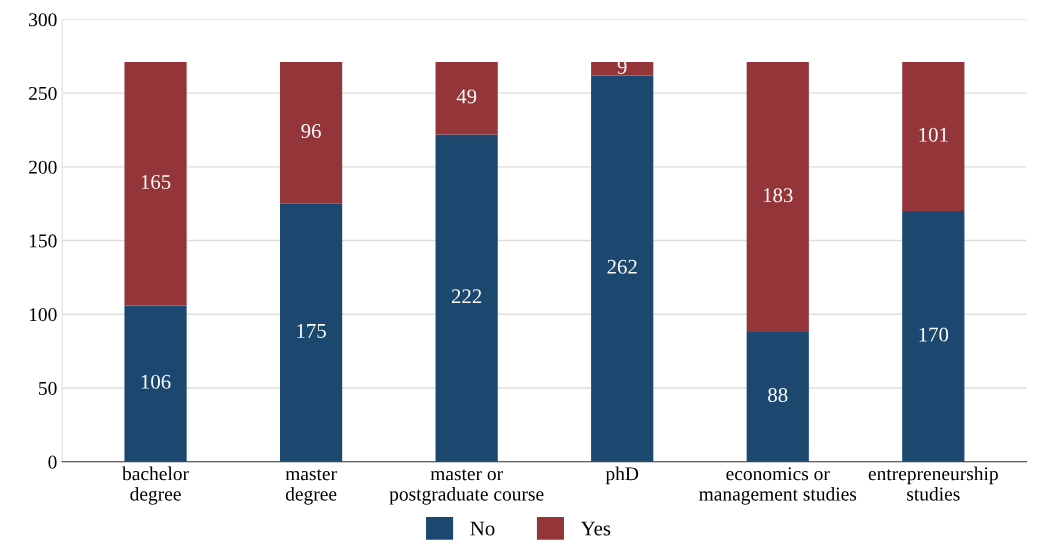 This screenshot has width=1037, height=553. What do you see at coordinates (155, 485) in the screenshot?
I see `x-tick-label: bachelor degree` at bounding box center [155, 485].